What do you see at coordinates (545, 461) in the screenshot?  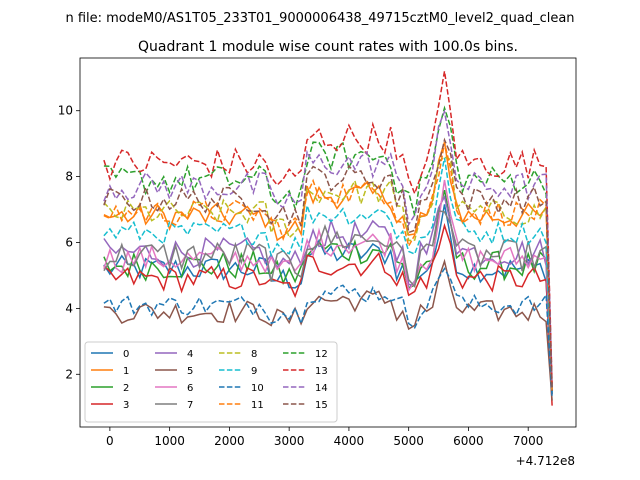 I see `x-offset-label: +4.712e8` at bounding box center [545, 461].